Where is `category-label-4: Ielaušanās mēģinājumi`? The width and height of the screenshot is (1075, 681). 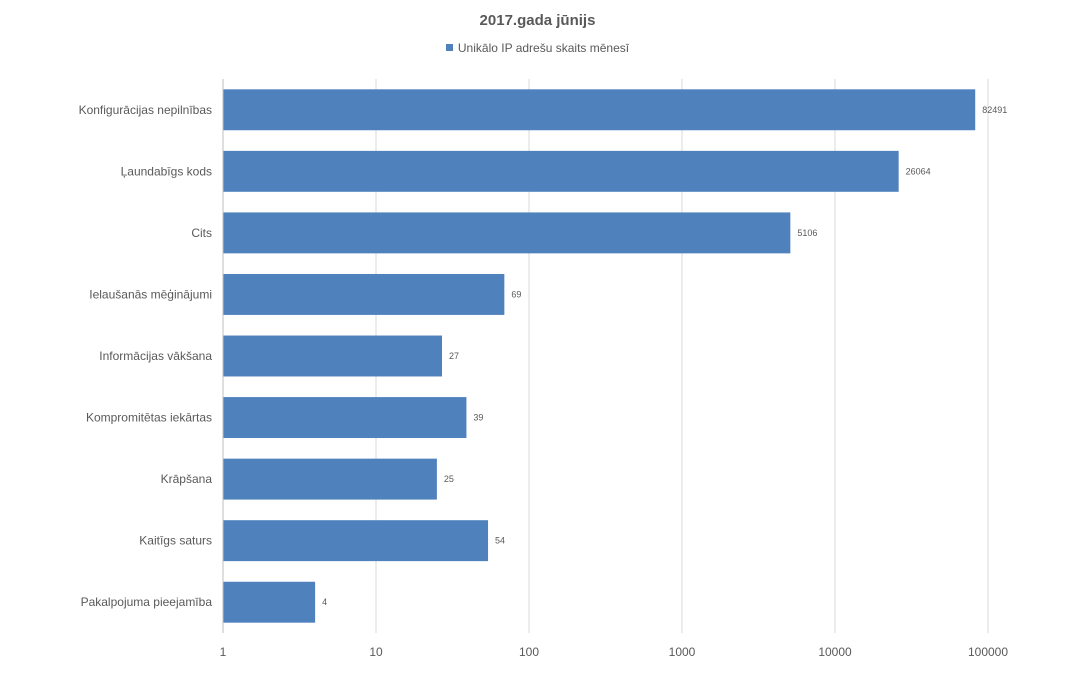
category-label-4: Ielaušanās mēģinājumi is located at coordinates (150, 294).